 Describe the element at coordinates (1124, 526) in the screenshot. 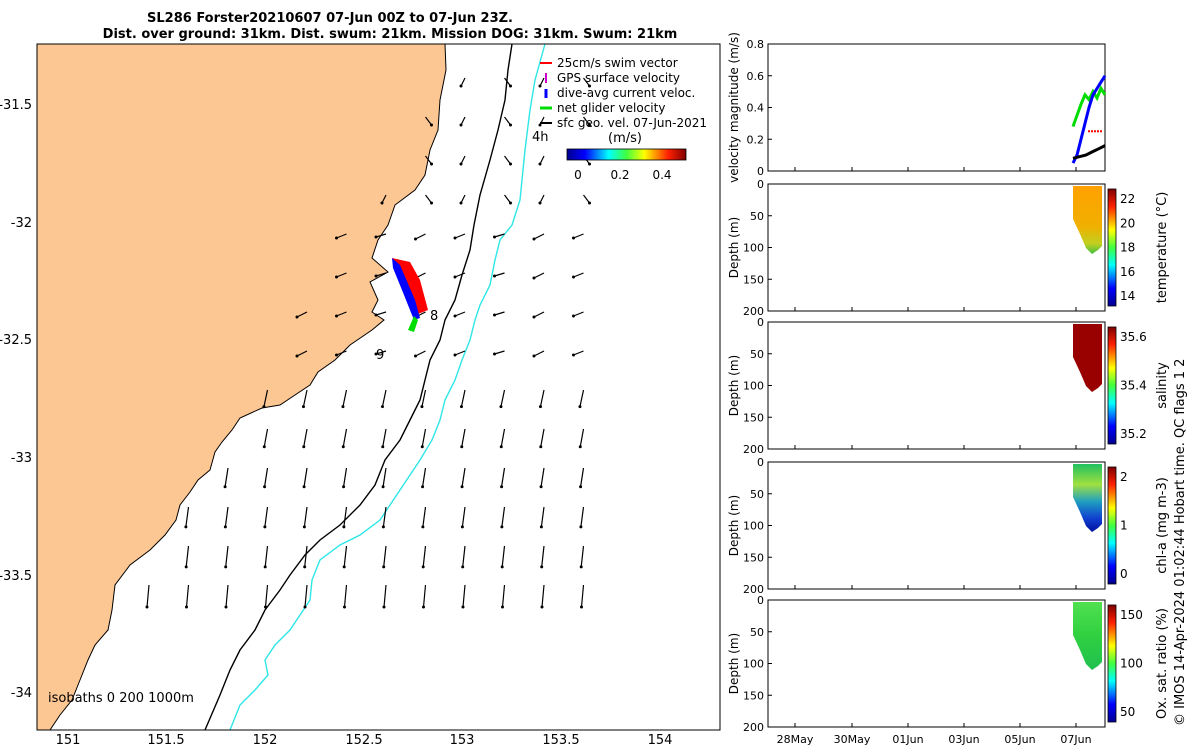

I see `panel-4-colorbar-tick: 1` at that location.